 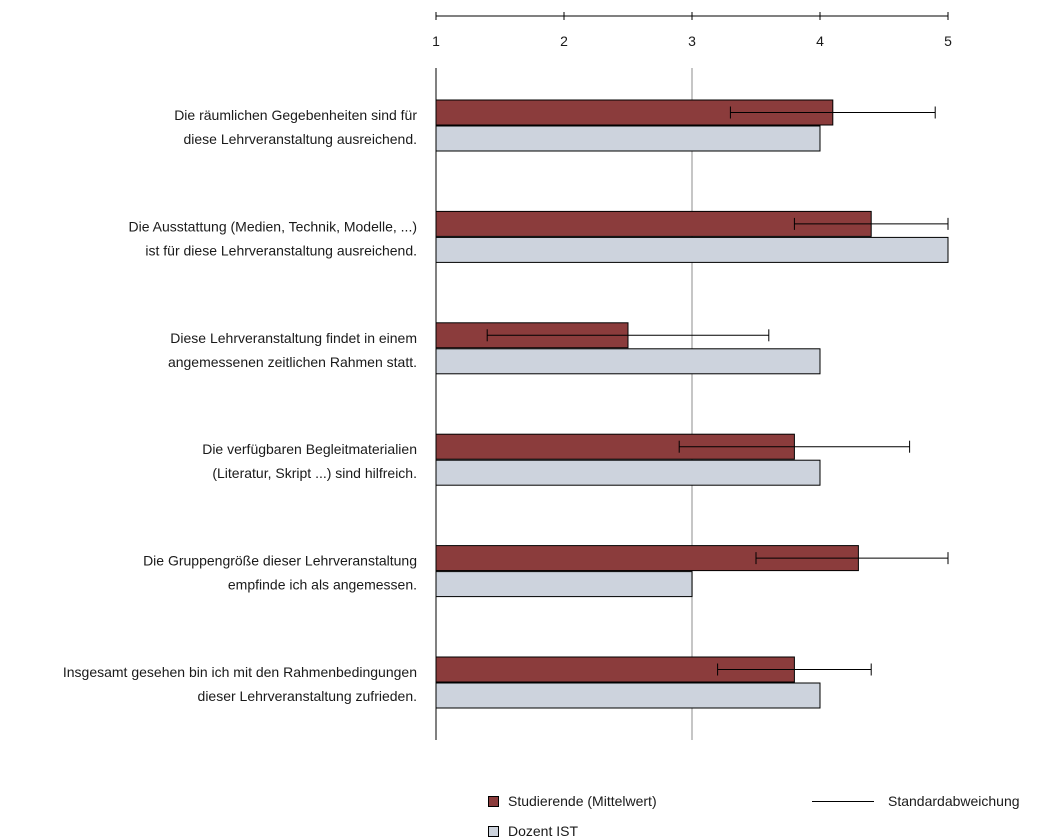 I want to click on legend-item-std-dev: Standardabweichung, so click(x=916, y=801).